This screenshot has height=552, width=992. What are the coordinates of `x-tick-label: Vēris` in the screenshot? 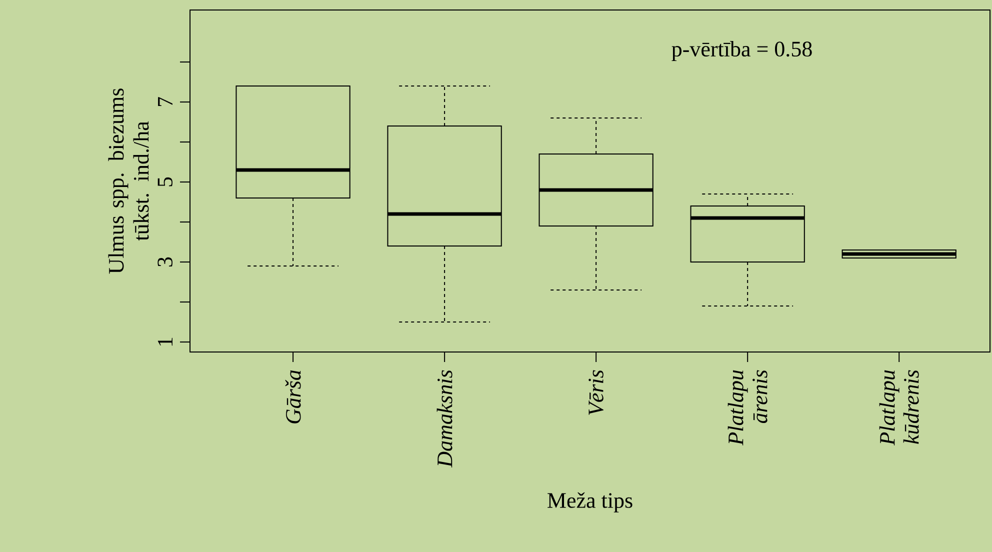 It's located at (596, 392).